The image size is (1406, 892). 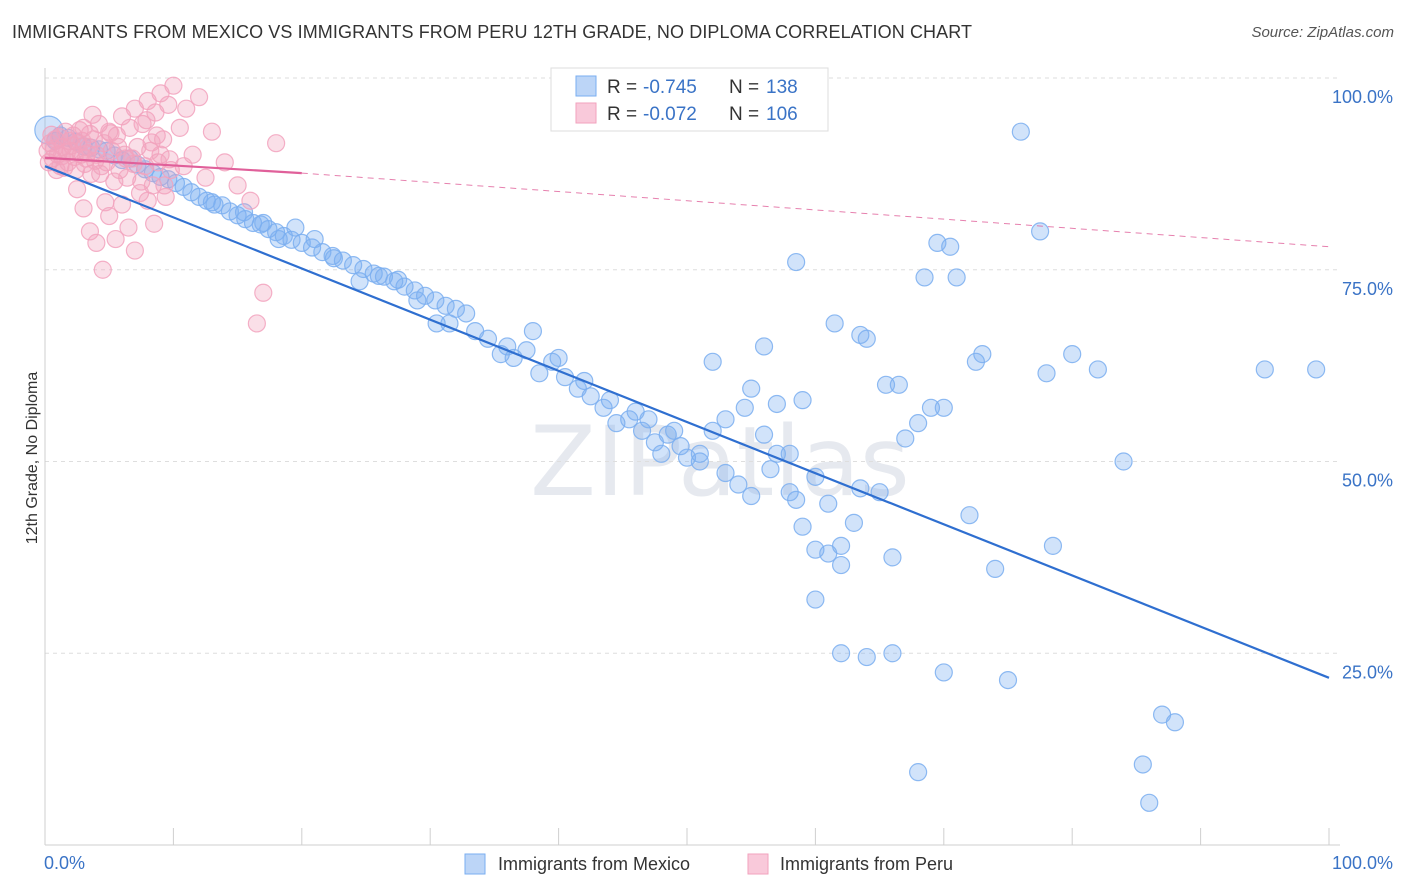 What do you see at coordinates (744, 114) in the screenshot?
I see `stats-legend-n-label-peru: N =` at bounding box center [744, 114].